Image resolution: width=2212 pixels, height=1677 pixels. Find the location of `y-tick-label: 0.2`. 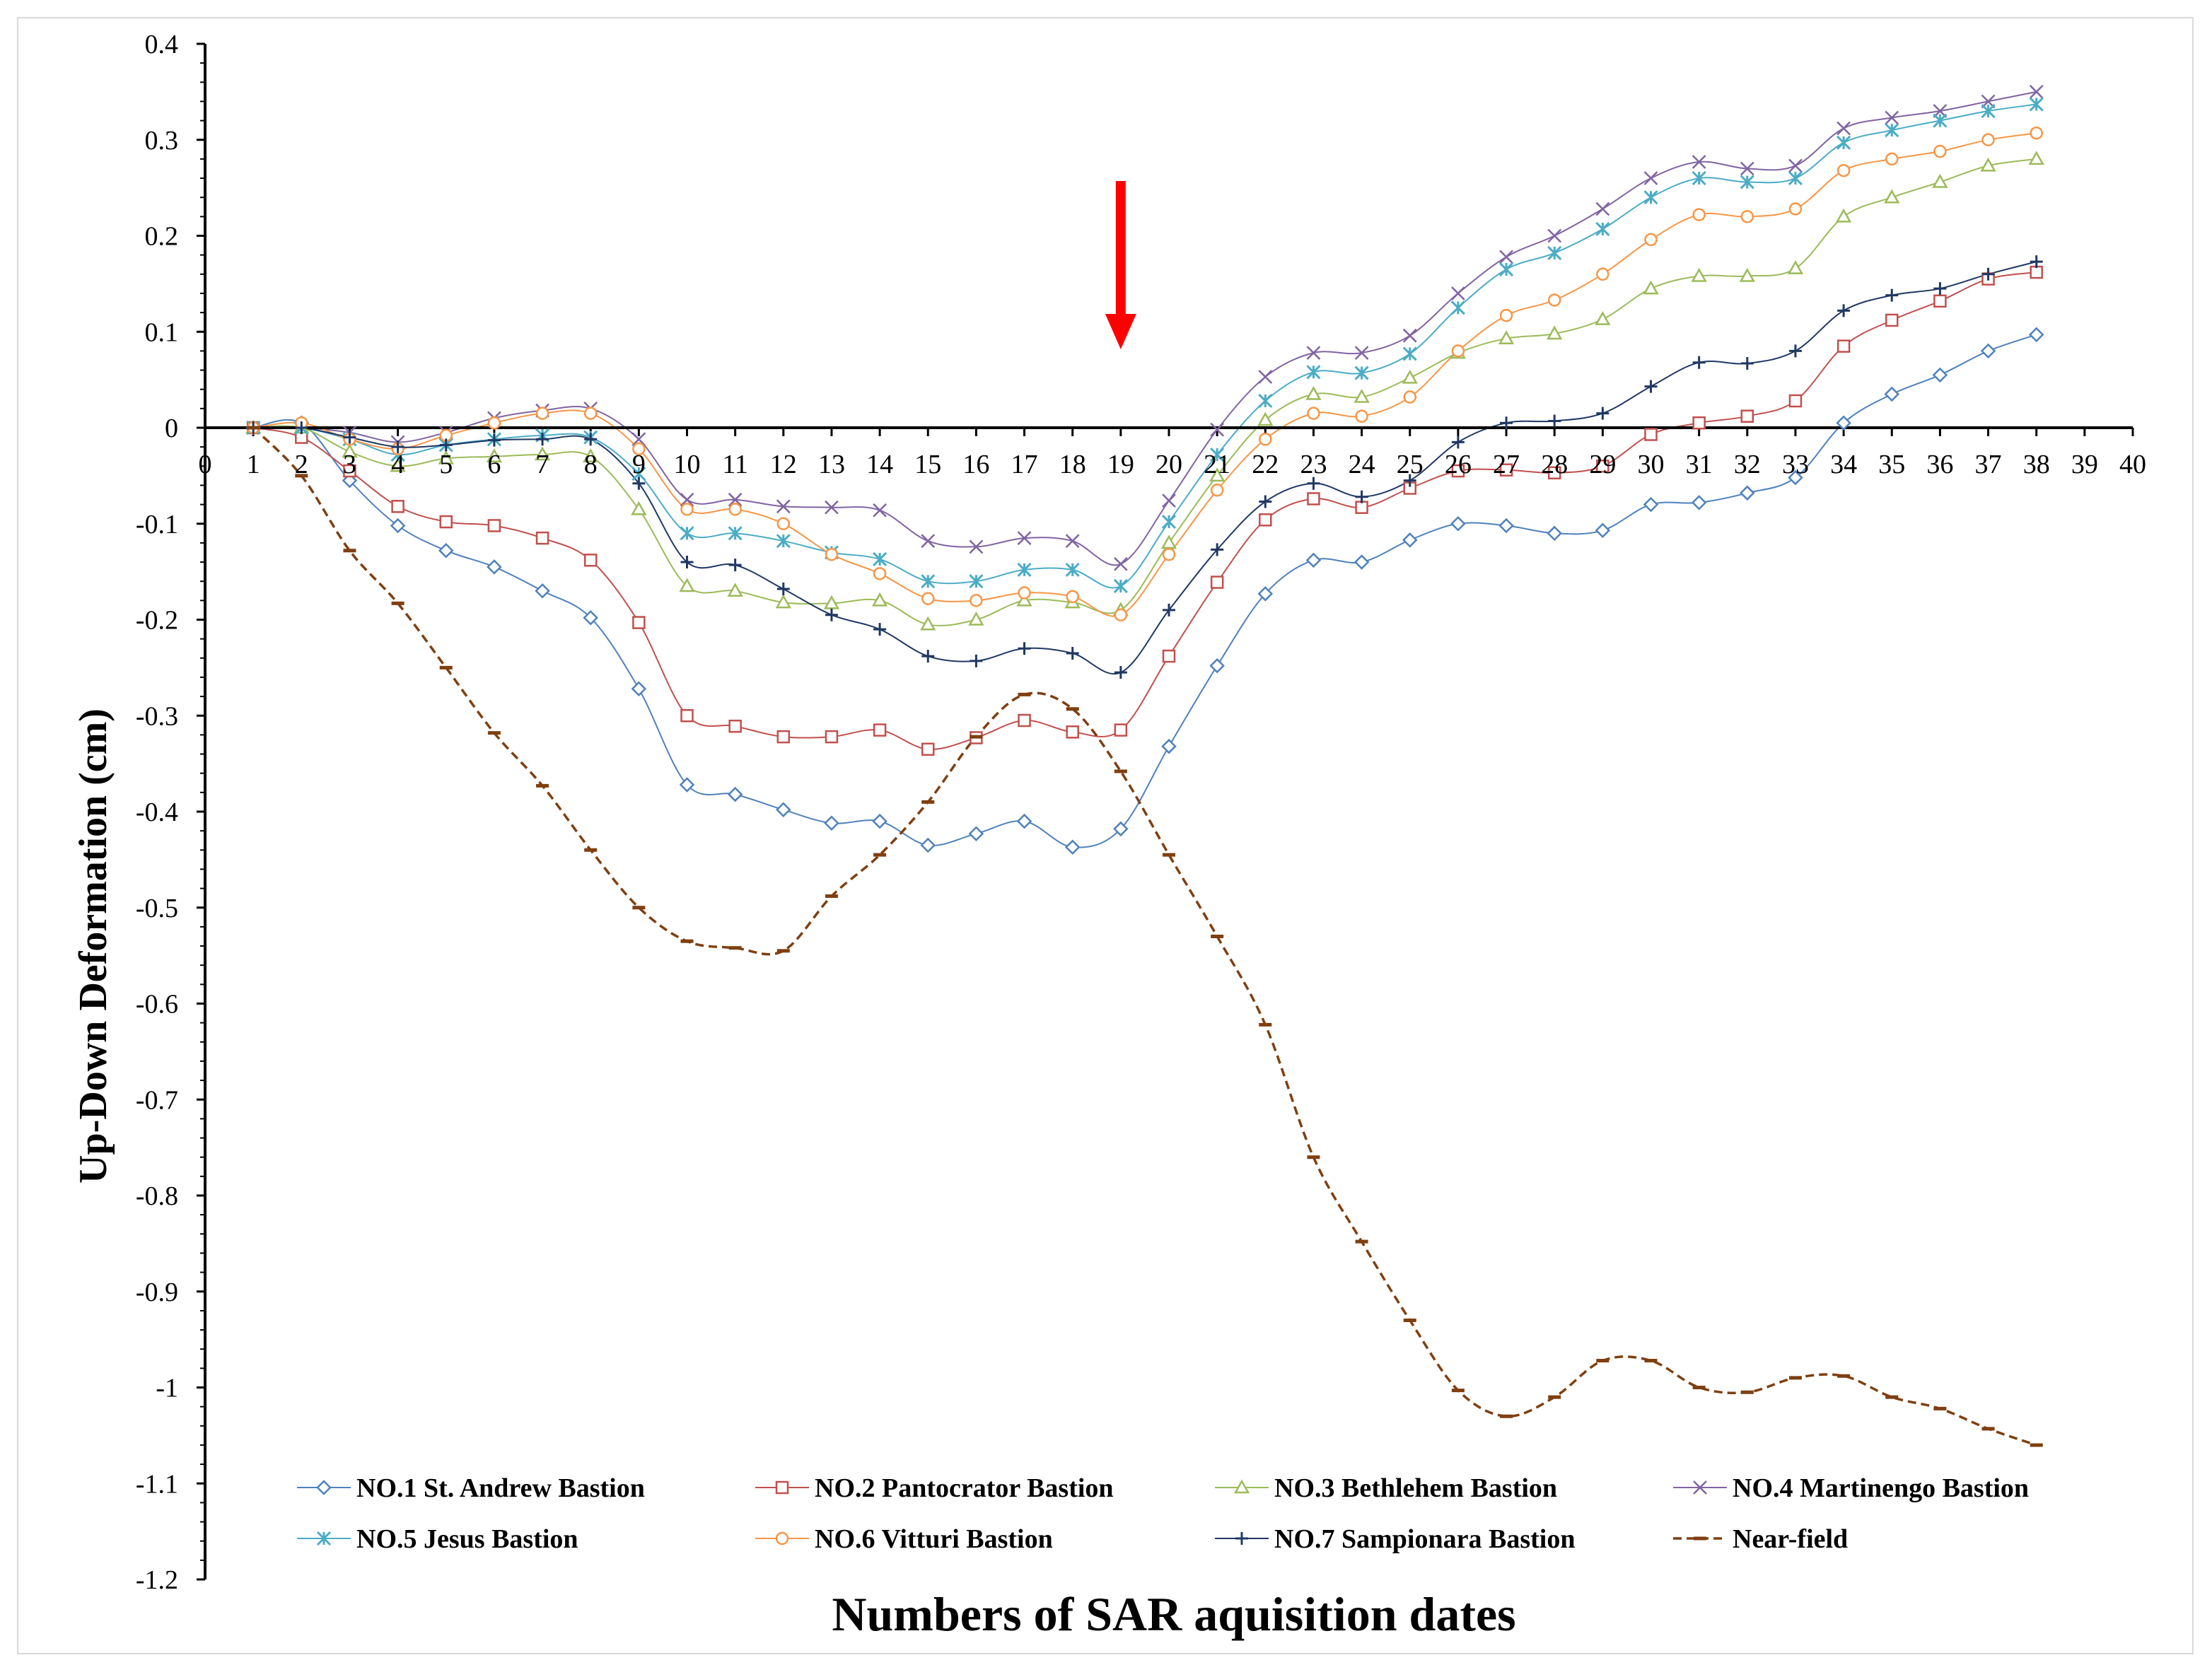

y-tick-label: 0.2 is located at coordinates (162, 237).